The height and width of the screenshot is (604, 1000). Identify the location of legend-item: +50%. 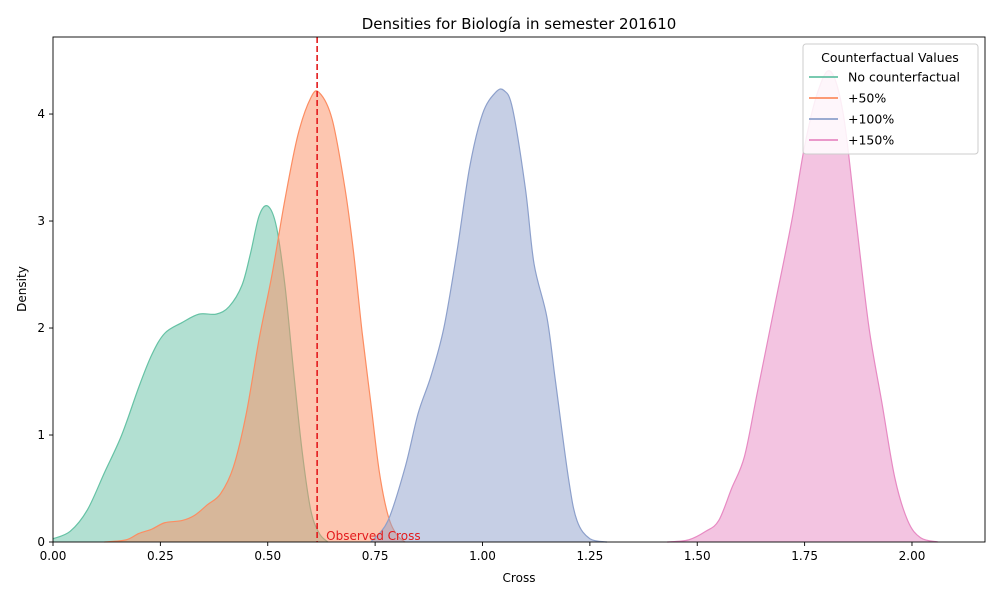
(847, 98).